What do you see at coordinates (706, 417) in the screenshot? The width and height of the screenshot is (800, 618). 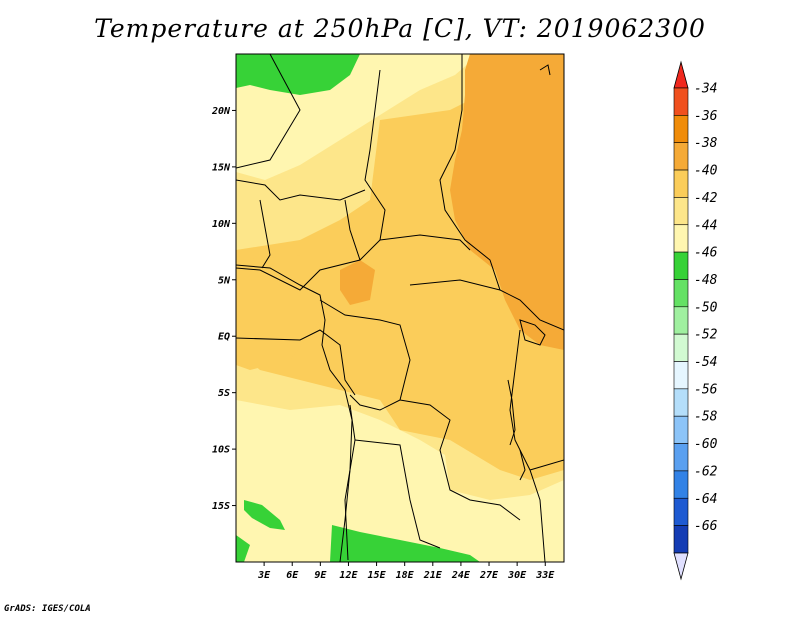 I see `colorbar-label: -58` at bounding box center [706, 417].